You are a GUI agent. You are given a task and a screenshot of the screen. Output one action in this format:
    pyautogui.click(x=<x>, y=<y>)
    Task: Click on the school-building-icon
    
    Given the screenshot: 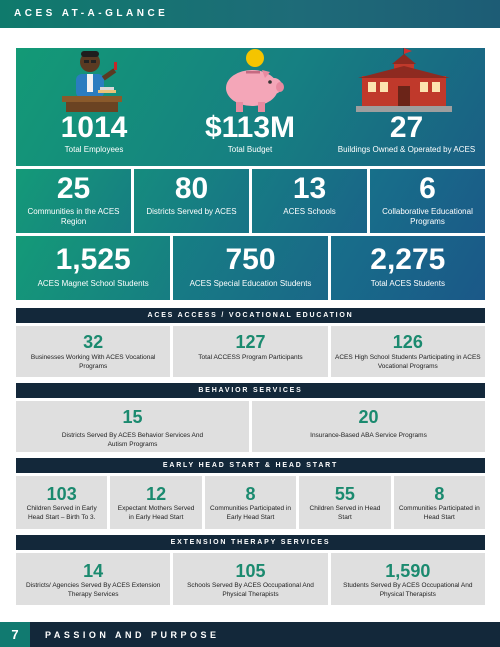 What is the action you would take?
    pyautogui.click(x=404, y=80)
    